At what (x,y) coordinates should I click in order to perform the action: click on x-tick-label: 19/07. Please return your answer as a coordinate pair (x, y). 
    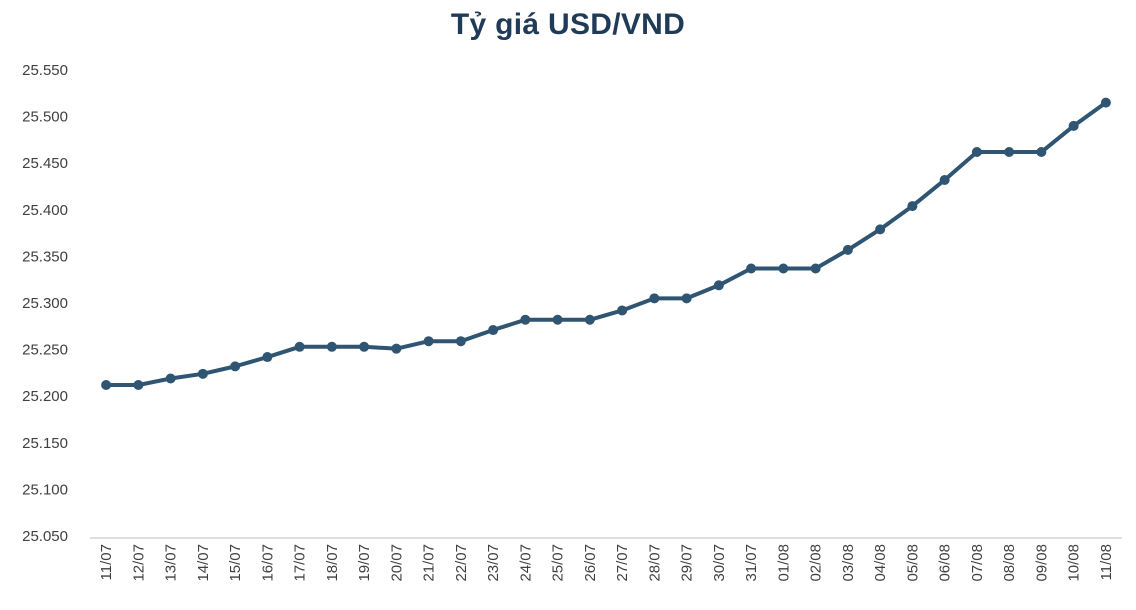
    Looking at the image, I should click on (364, 563).